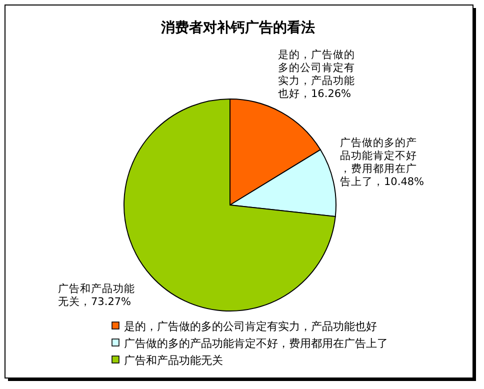 The image size is (484, 389). What do you see at coordinates (237, 27) in the screenshot?
I see `chart-title: 消费者对补钙广告的看法` at bounding box center [237, 27].